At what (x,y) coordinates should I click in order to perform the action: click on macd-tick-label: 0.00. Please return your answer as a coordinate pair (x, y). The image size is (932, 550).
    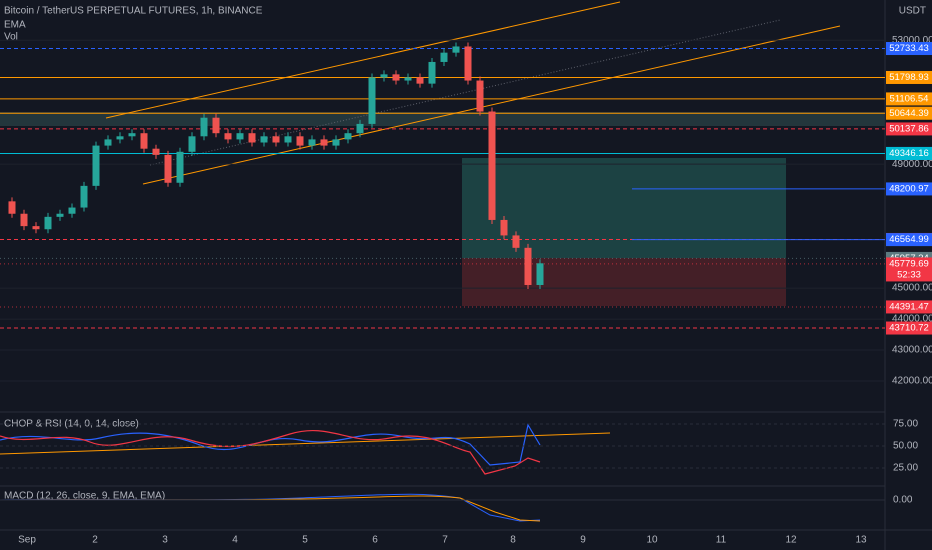
    Looking at the image, I should click on (903, 500).